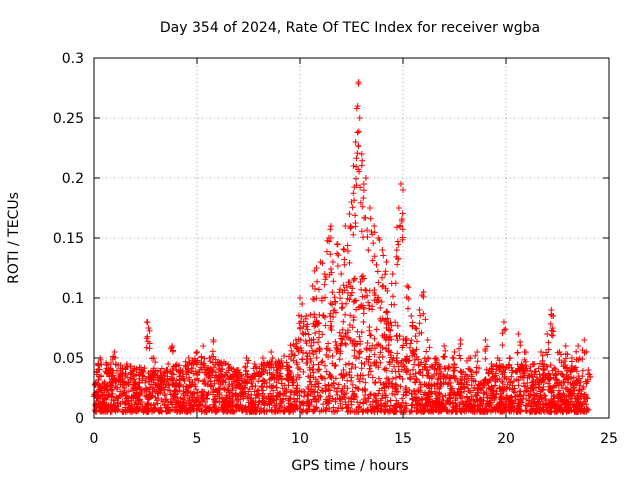  Describe the element at coordinates (14, 238) in the screenshot. I see `y-axis-label: ROTI / TECUs` at that location.